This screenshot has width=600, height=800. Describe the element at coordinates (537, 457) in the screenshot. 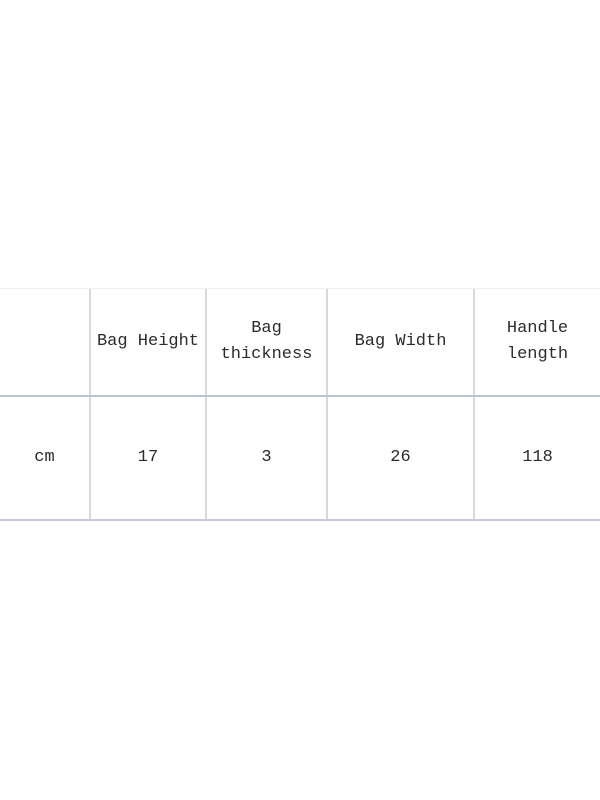

I see `cell-handle-length-value: 118` at that location.